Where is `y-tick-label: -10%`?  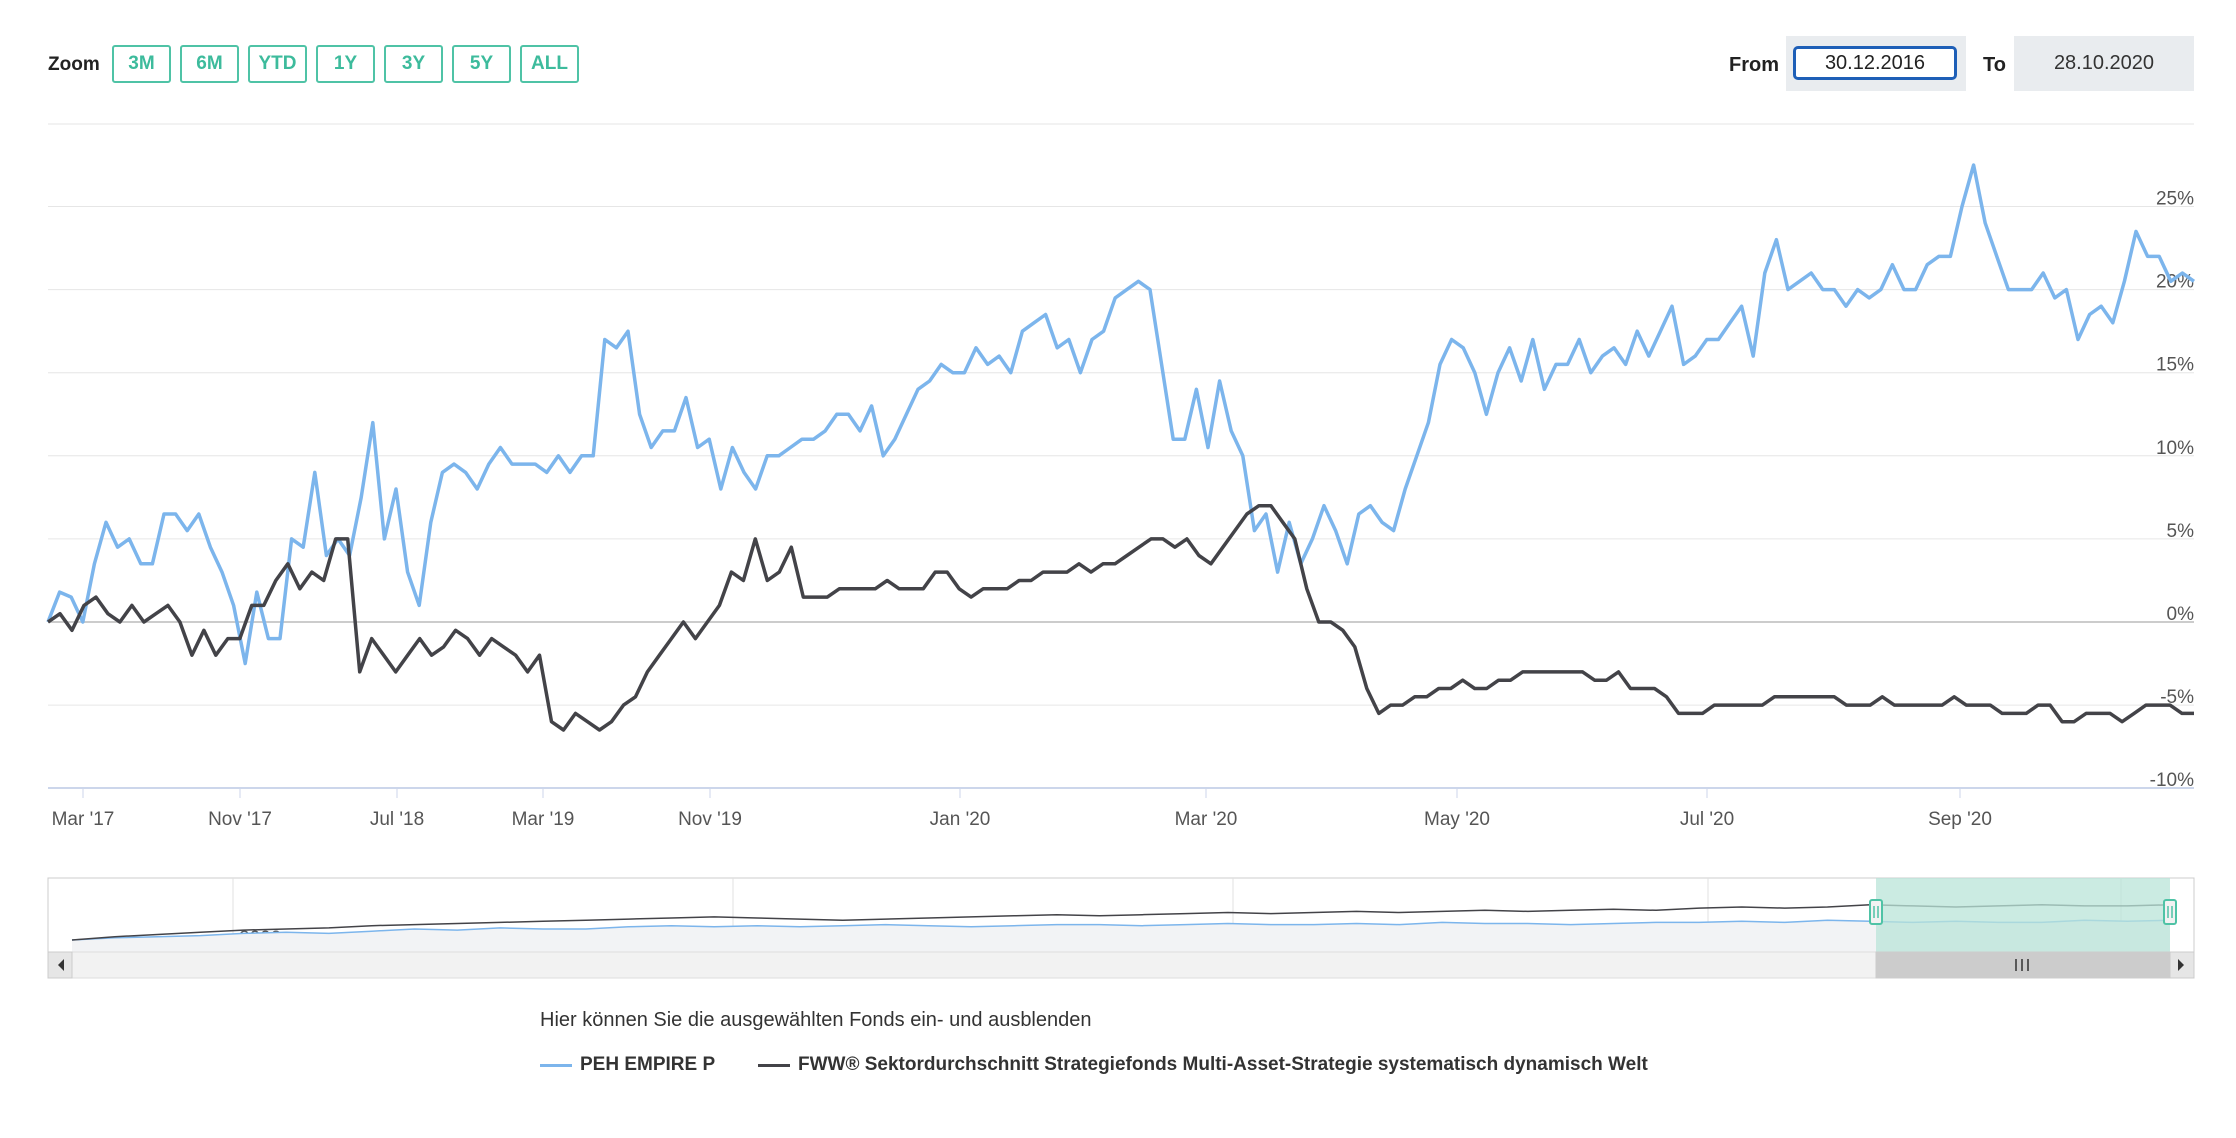 y-tick-label: -10% is located at coordinates (2172, 780).